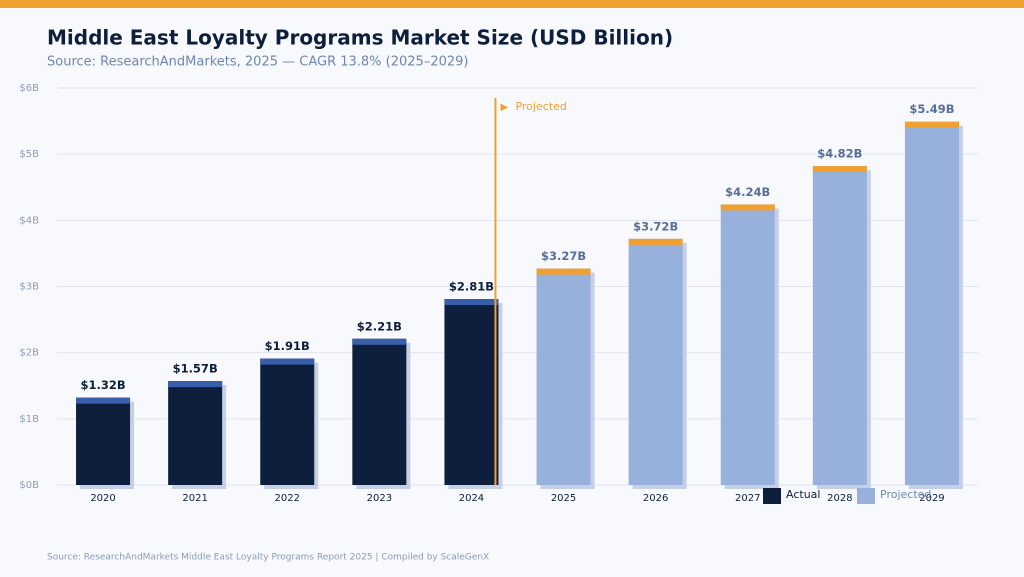  What do you see at coordinates (194, 498) in the screenshot?
I see `x-tick-label: 2021` at bounding box center [194, 498].